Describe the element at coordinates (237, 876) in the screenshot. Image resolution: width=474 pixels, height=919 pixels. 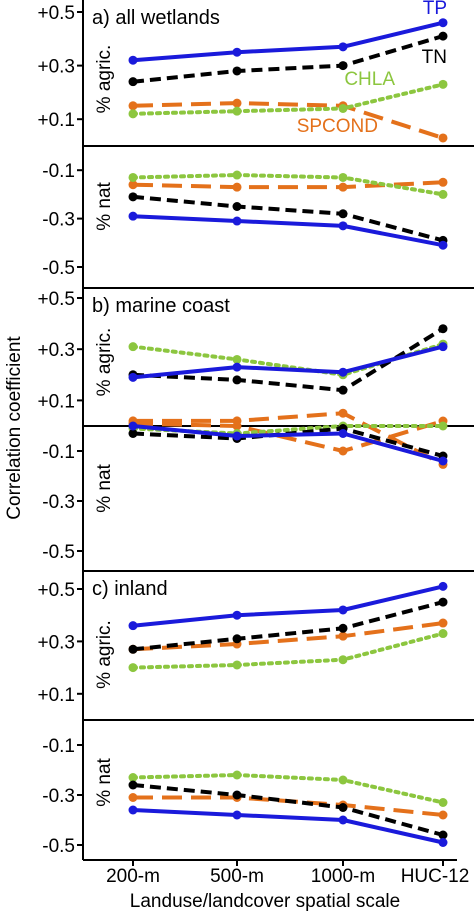
I see `x-tick-label: 500-m` at that location.